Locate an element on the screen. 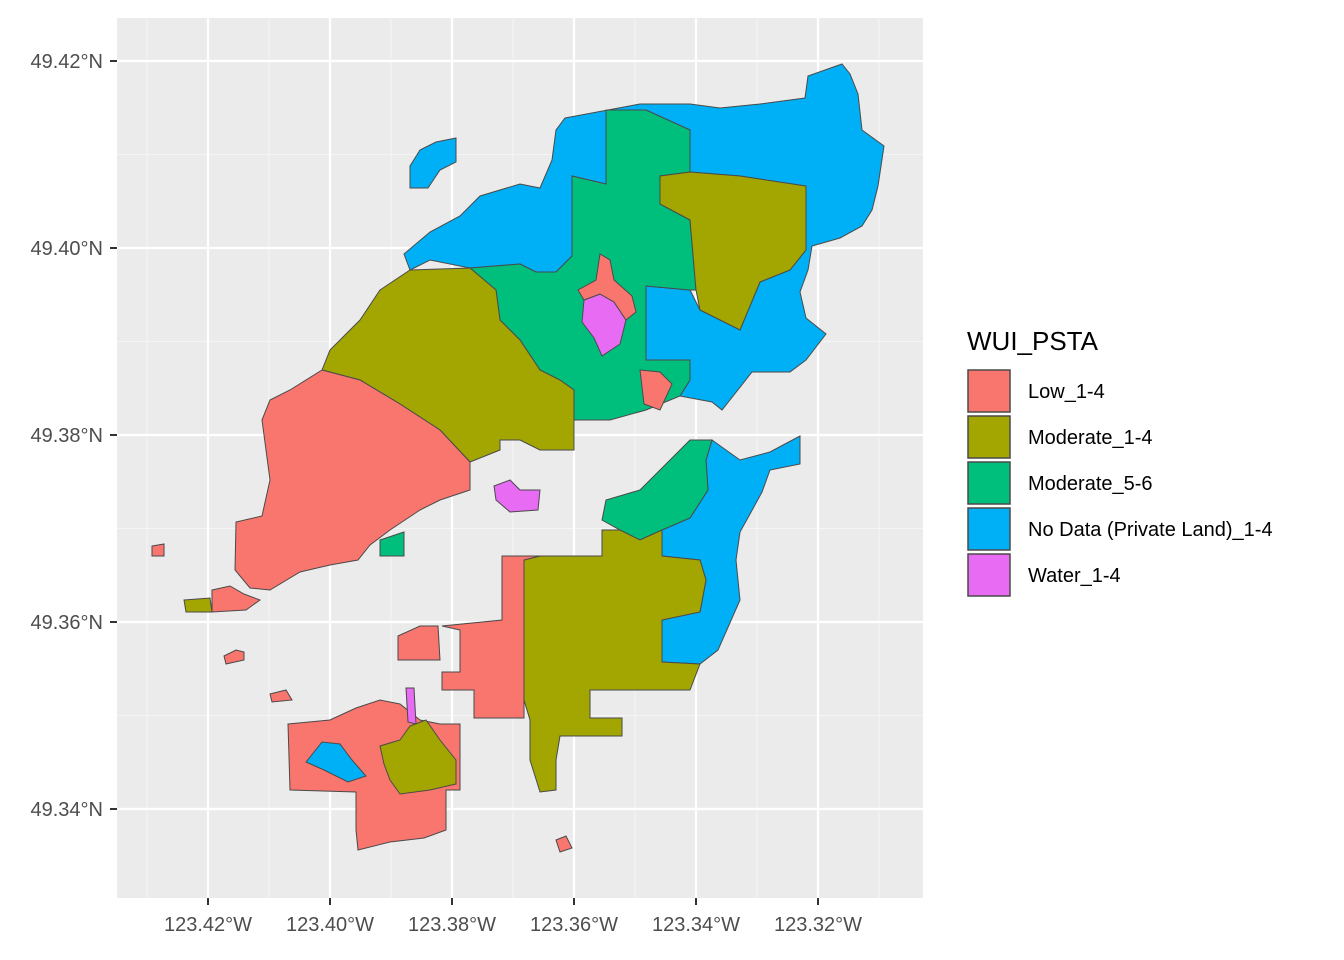 Image resolution: width=1344 pixels, height=960 pixels. legend-entry-water: Water_1-4 is located at coordinates (1044, 575).